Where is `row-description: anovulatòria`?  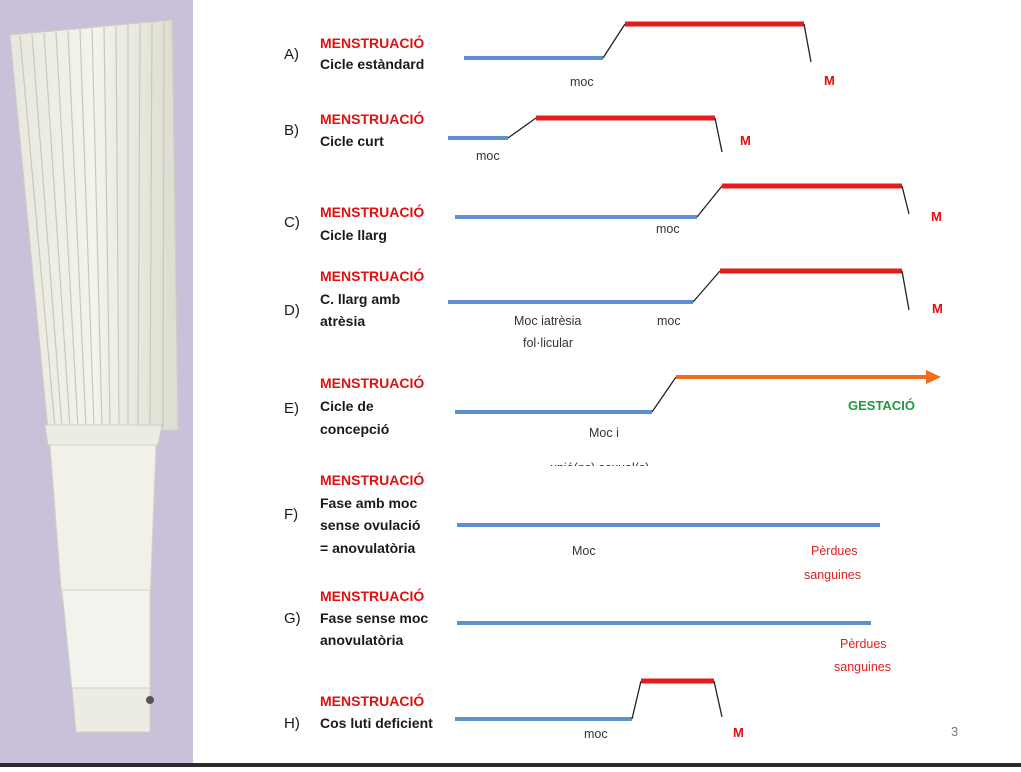
row-description: anovulatòria is located at coordinates (361, 640).